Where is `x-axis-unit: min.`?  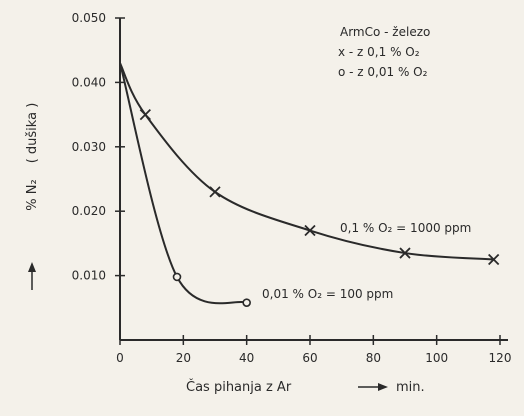
x-axis-unit: min. is located at coordinates (410, 387).